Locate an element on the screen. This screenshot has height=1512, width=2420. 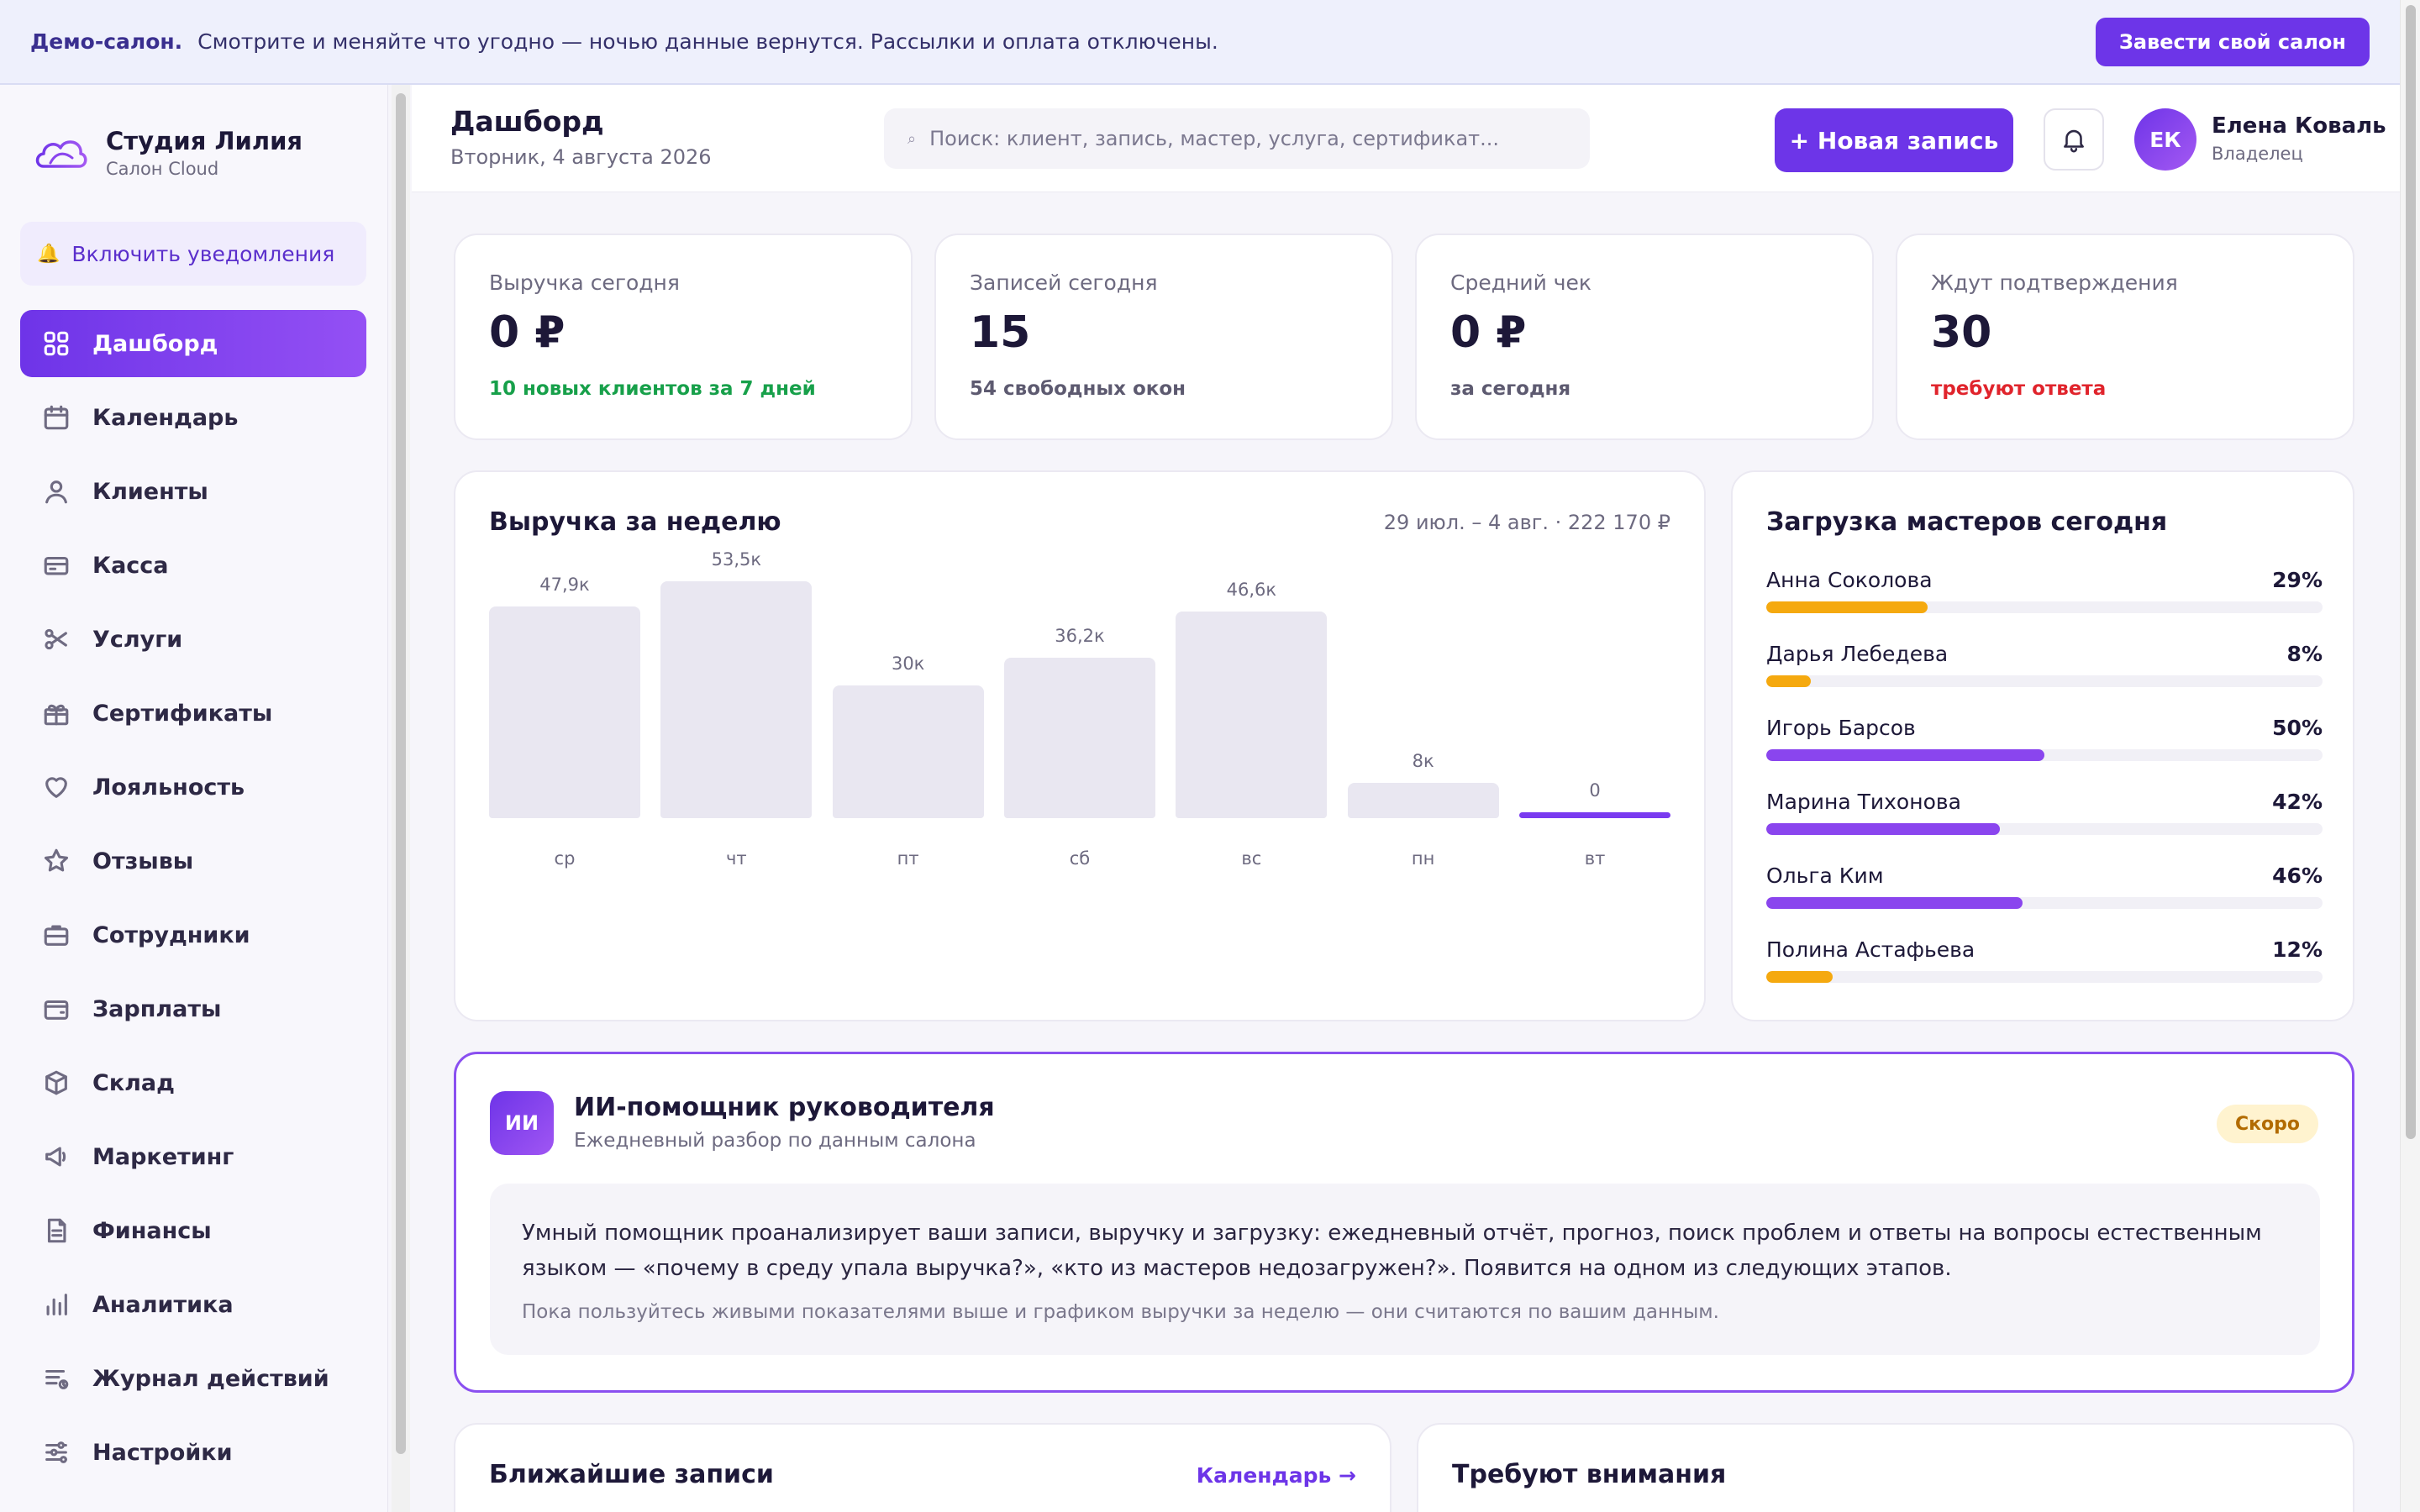
calendar-link: Календарь → is located at coordinates (1276, 1475).